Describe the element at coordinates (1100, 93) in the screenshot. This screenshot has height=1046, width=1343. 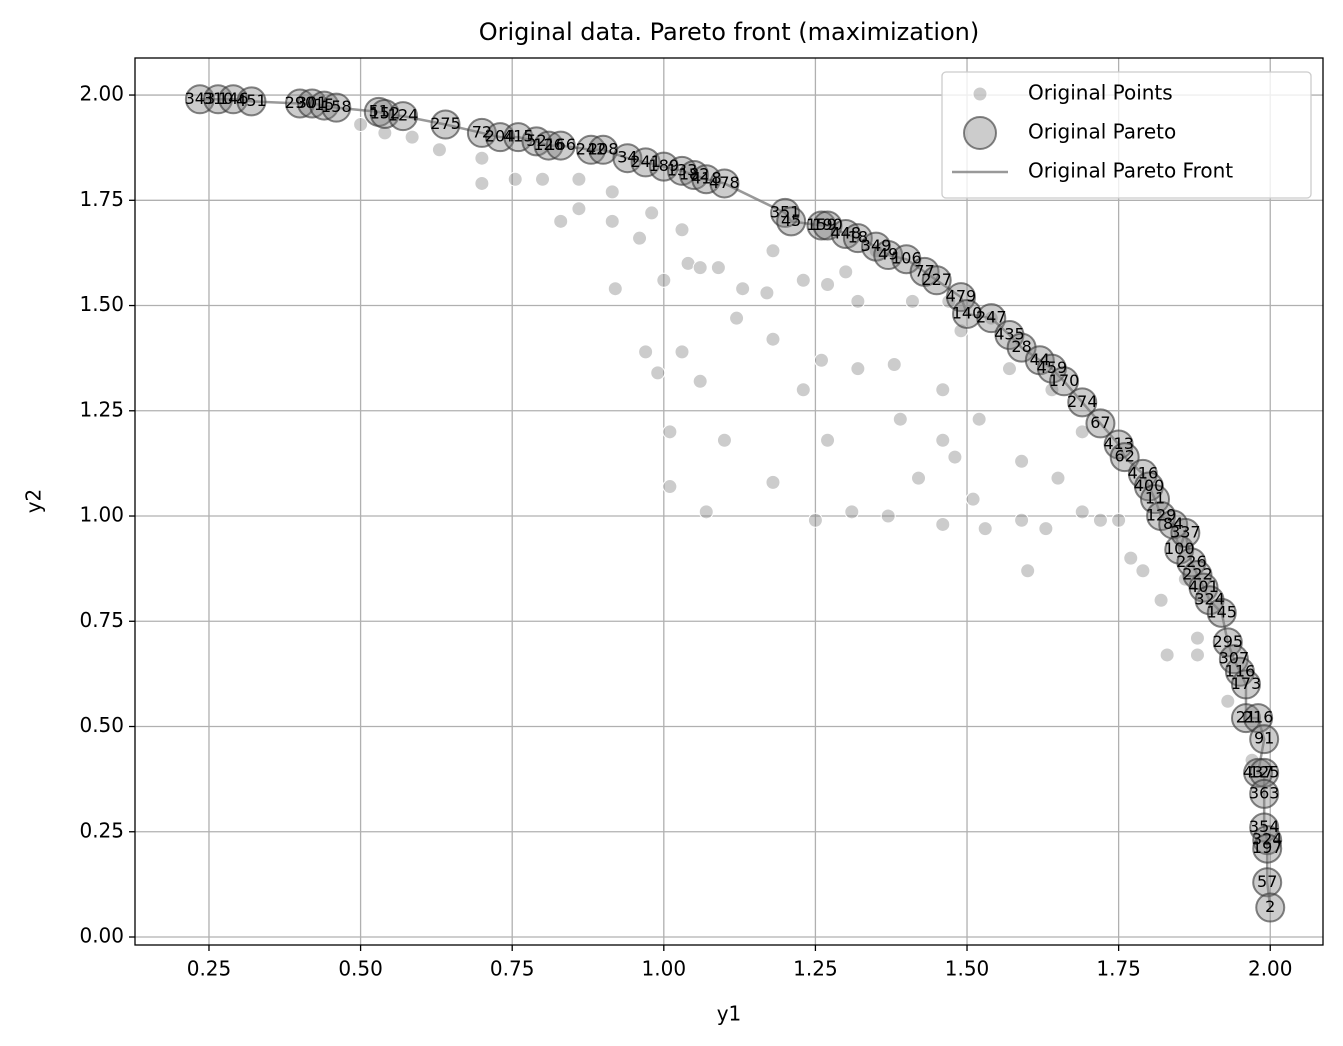
I see `legend-label: Original Points` at that location.